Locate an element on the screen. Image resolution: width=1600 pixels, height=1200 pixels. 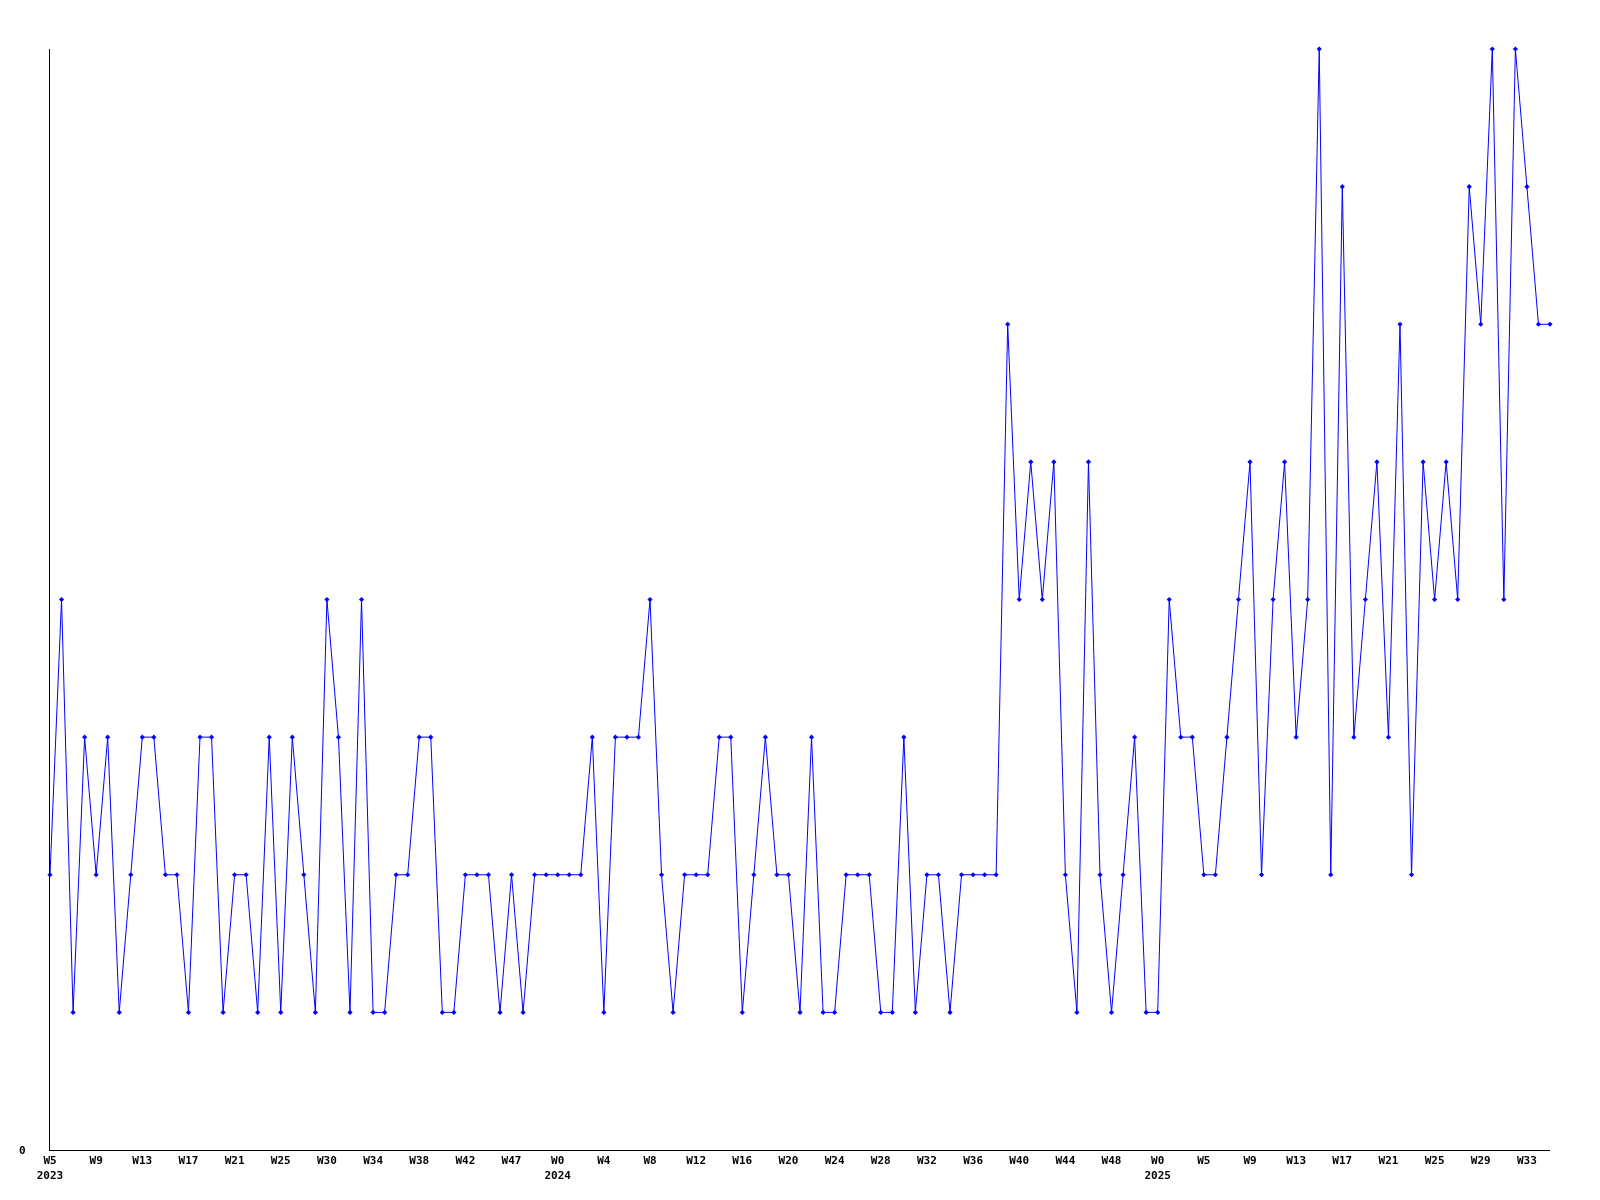
x-tick-label: W47 is located at coordinates (511, 1161).